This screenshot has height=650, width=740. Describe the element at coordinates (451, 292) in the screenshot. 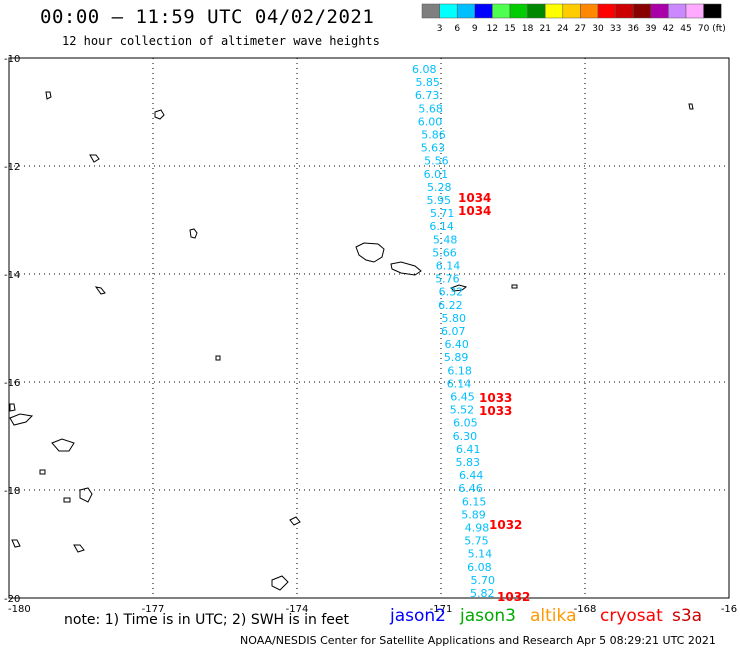

I see `wave-height-label: 6.32` at that location.